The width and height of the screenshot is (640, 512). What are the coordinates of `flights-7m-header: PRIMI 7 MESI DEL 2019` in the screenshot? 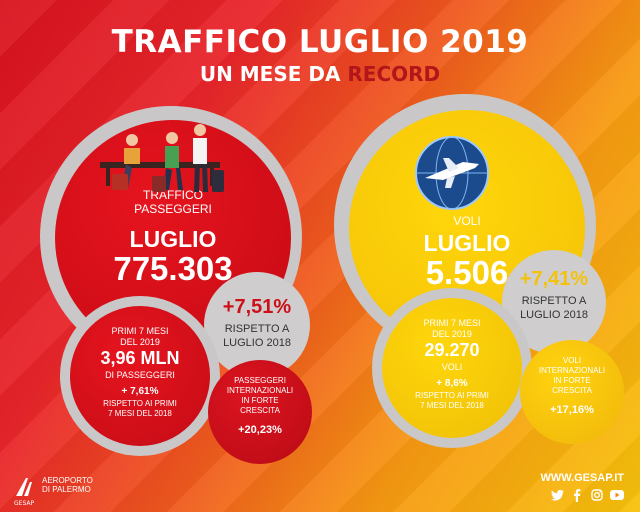 It's located at (452, 329).